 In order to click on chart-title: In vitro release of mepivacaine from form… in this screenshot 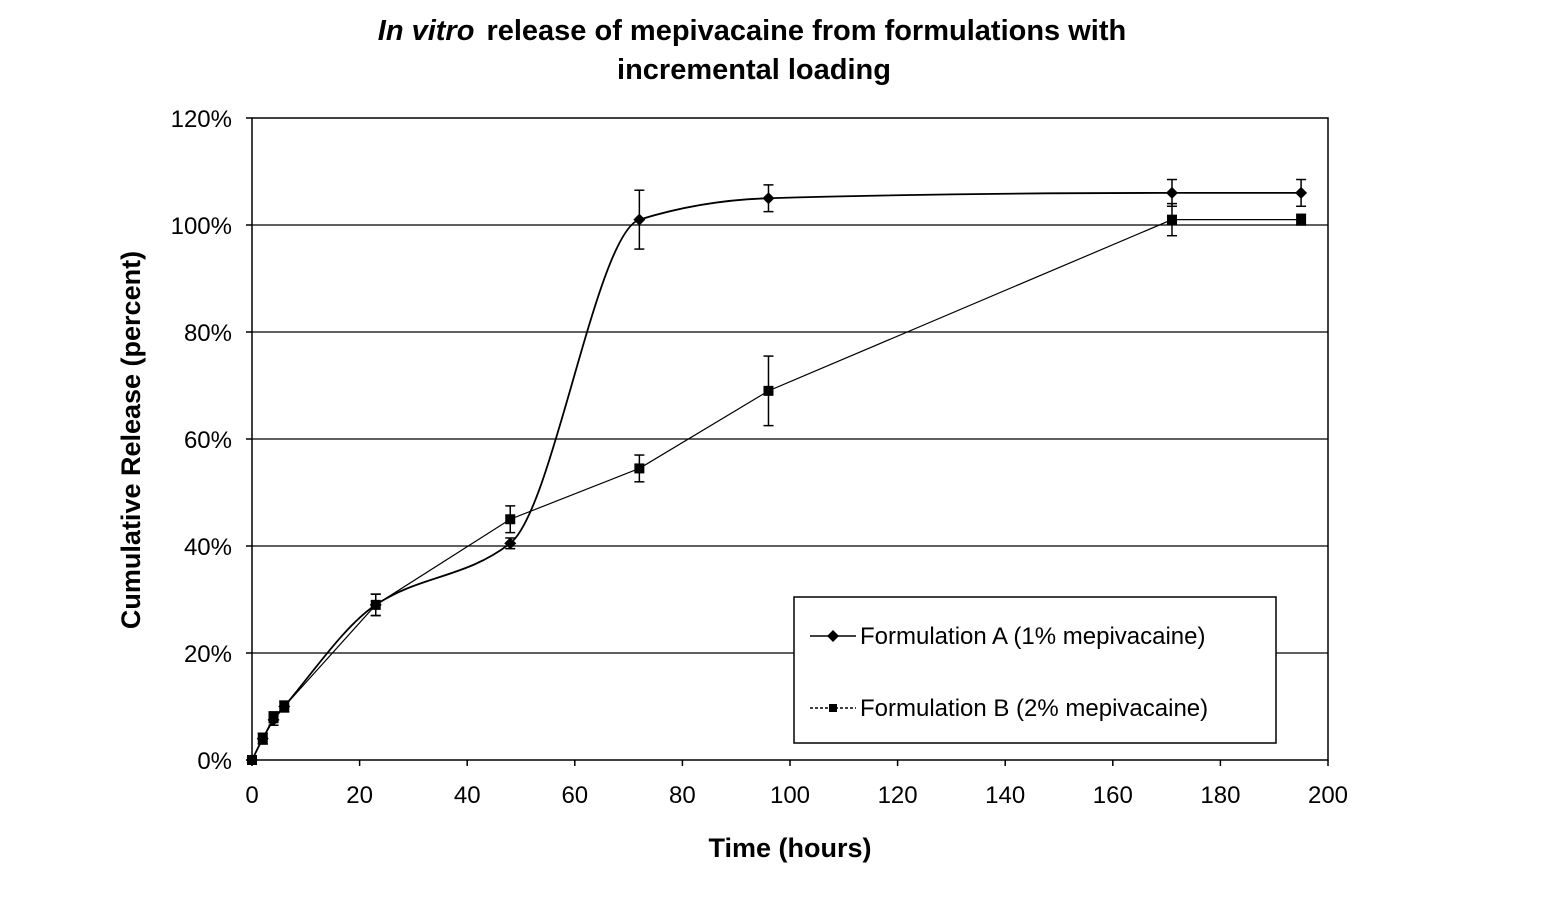, I will do `click(752, 50)`.